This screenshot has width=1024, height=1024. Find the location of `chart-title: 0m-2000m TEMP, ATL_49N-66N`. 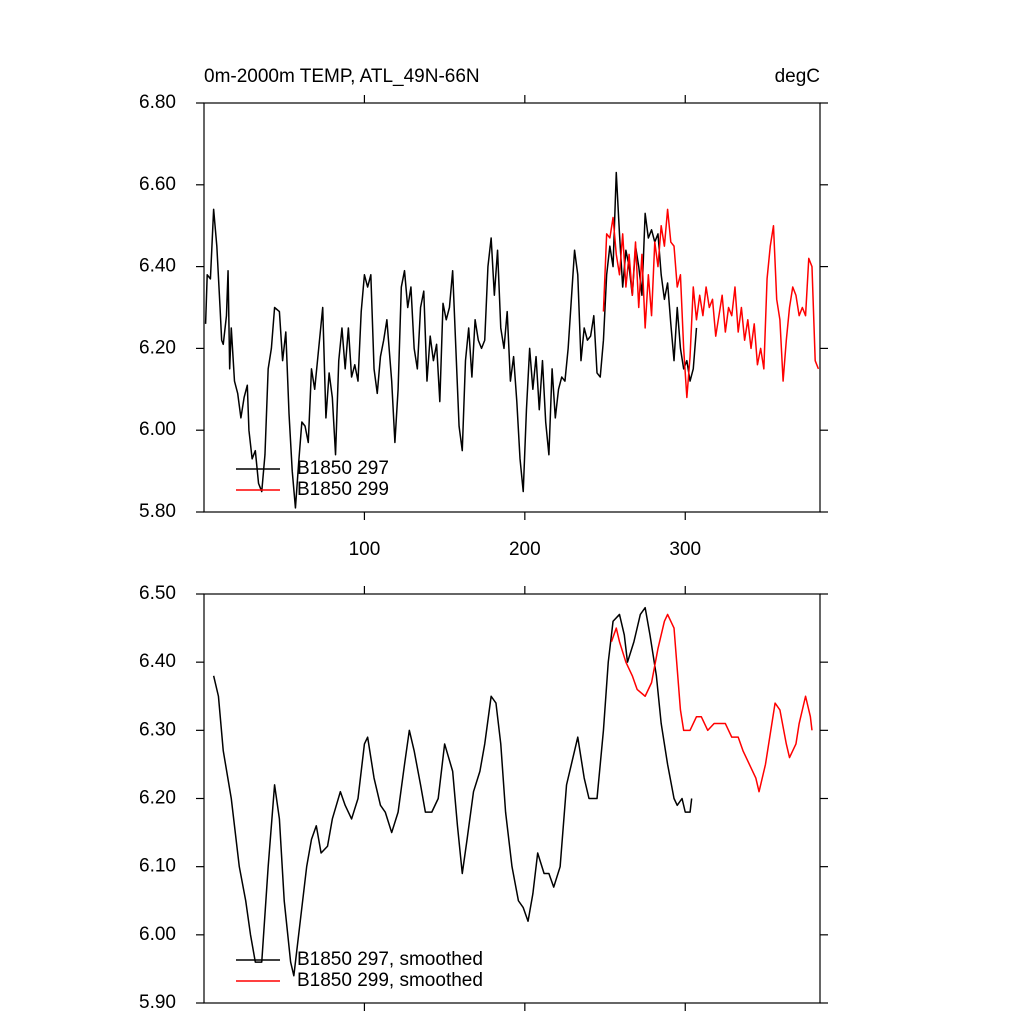

chart-title: 0m-2000m TEMP, ATL_49N-66N is located at coordinates (342, 76).